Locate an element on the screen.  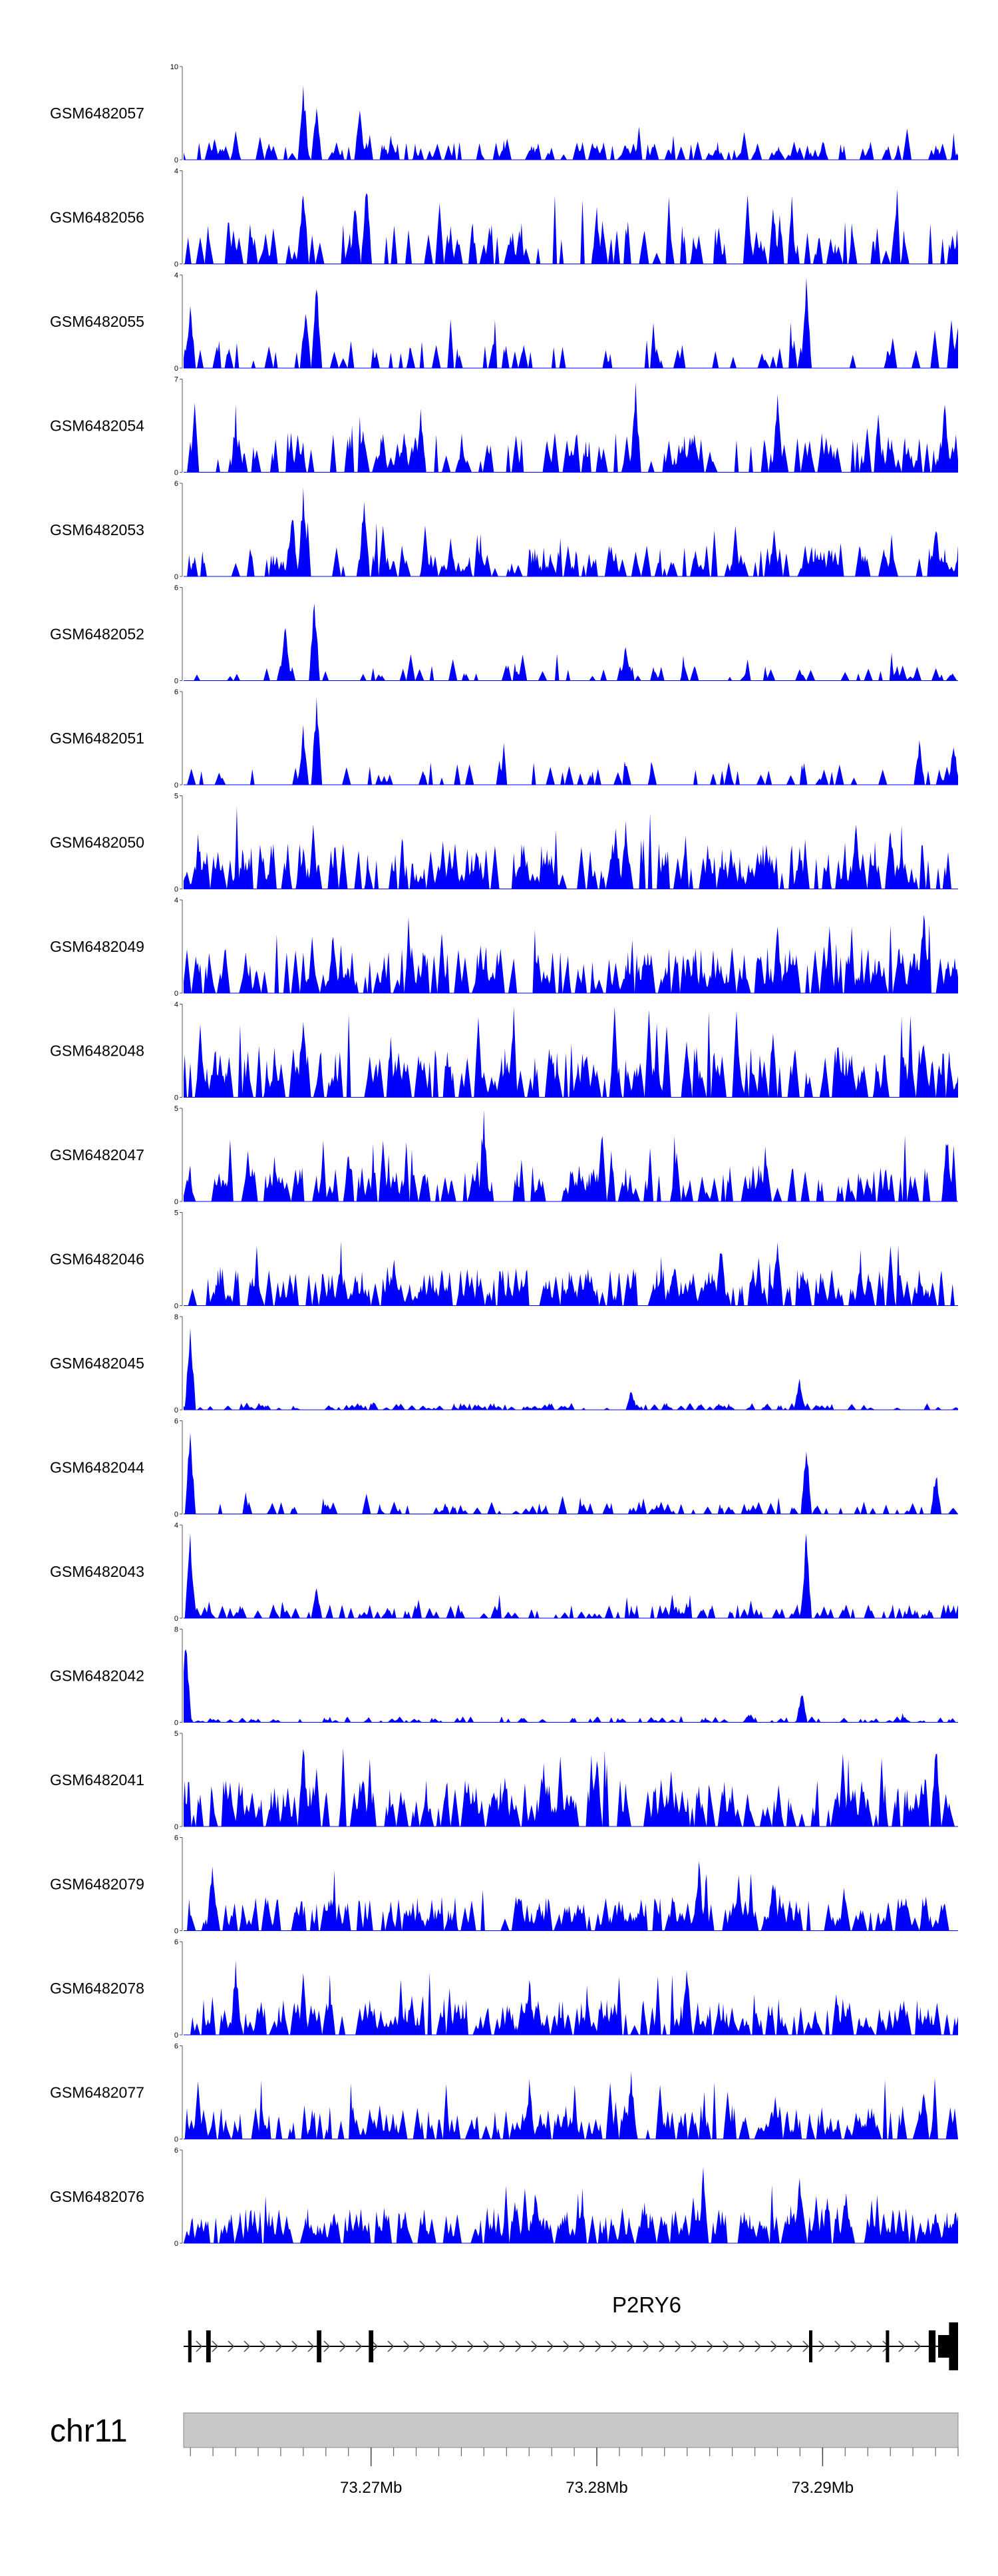
track-label: GSM6482052 is located at coordinates (97, 634).